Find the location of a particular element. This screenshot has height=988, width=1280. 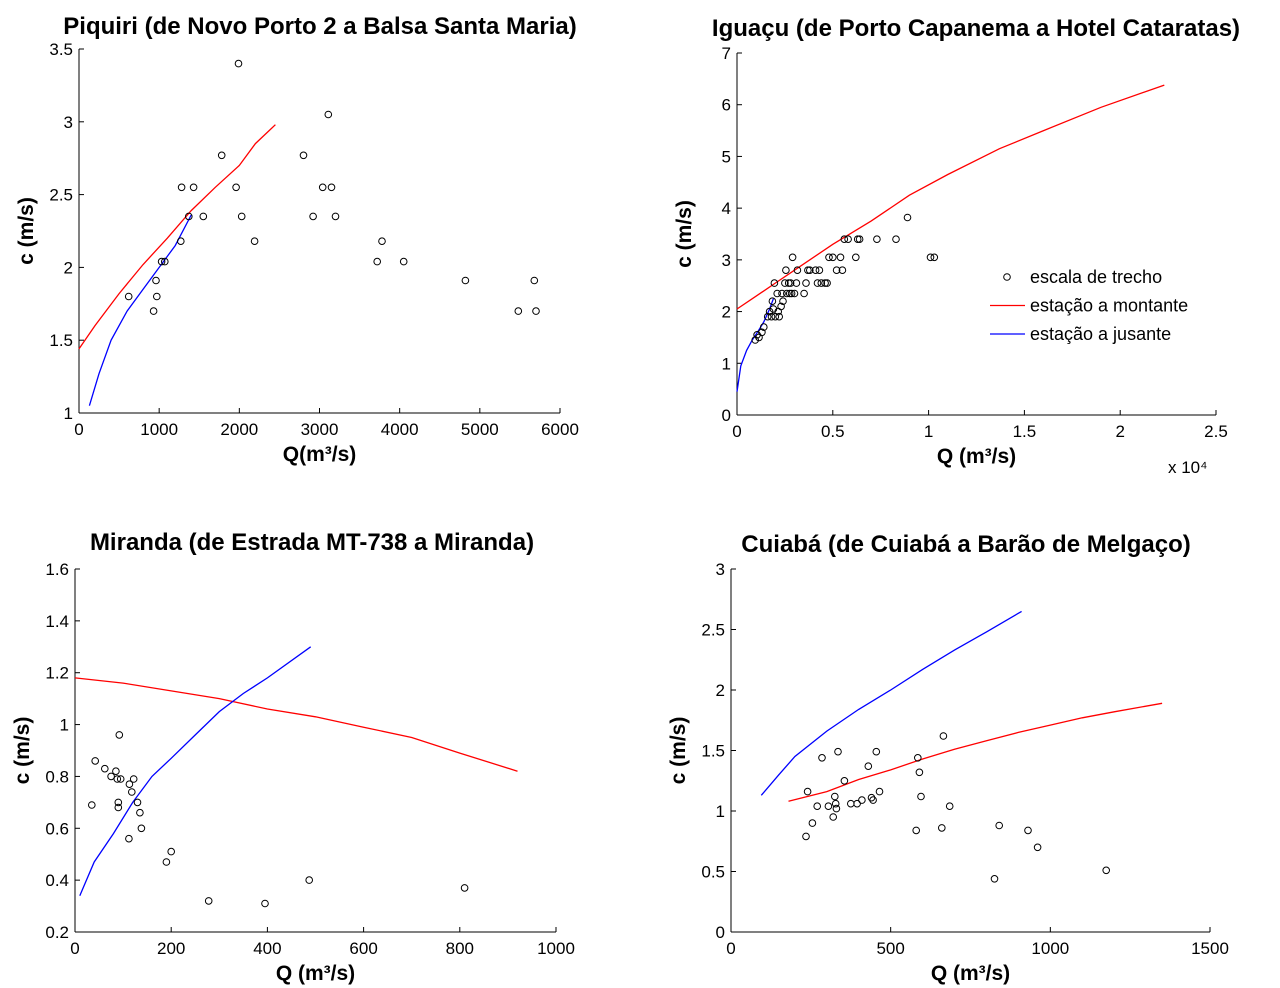

y-tick-label: 0.4 is located at coordinates (57, 880).